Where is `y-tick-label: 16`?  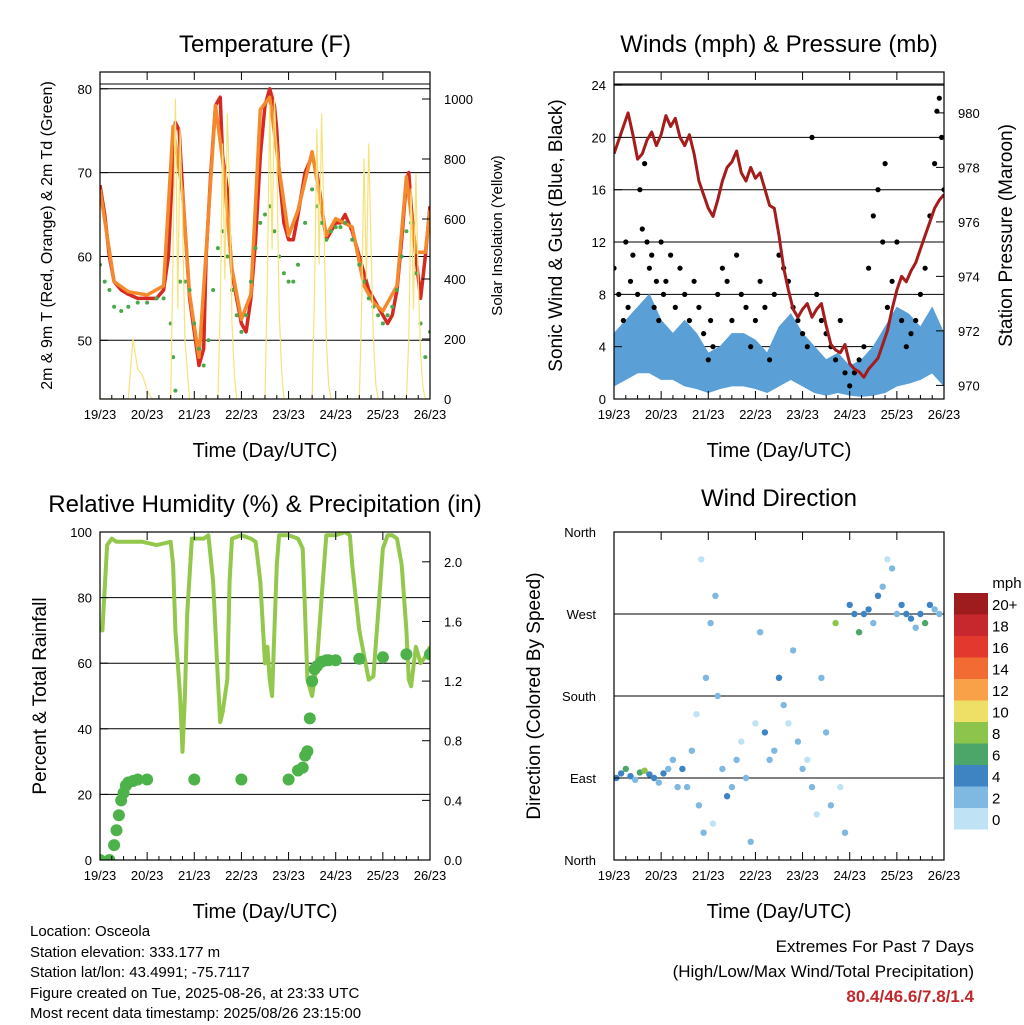 y-tick-label: 16 is located at coordinates (599, 190).